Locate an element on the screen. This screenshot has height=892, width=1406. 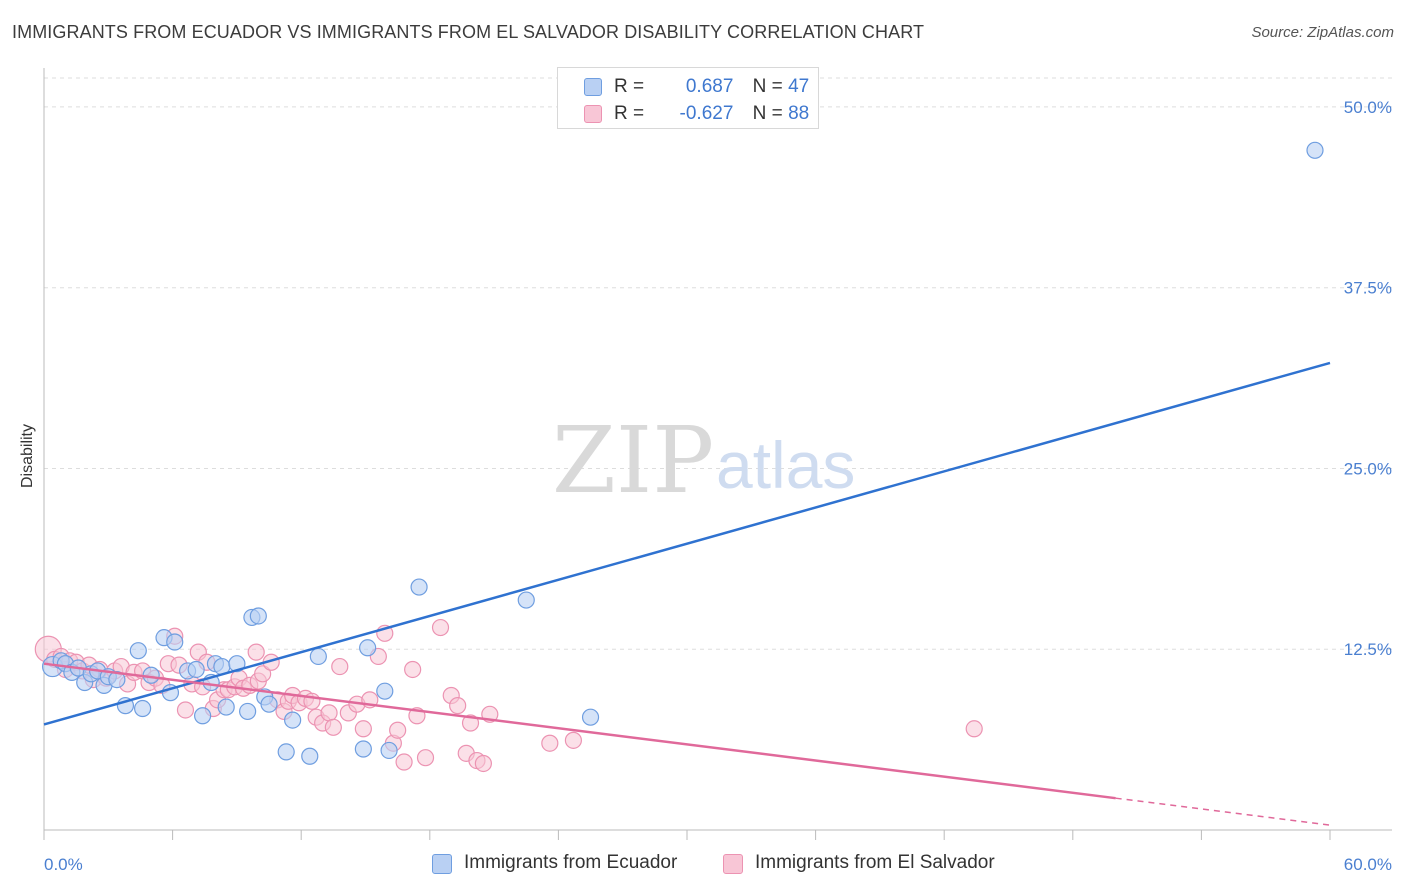
watermark: ZIP atlas is located at coordinates (703, 460).